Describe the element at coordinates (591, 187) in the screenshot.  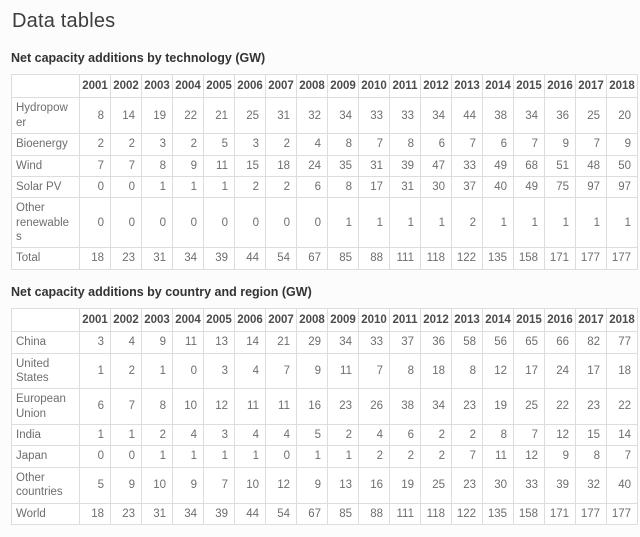
I see `value-cell: 97` at that location.